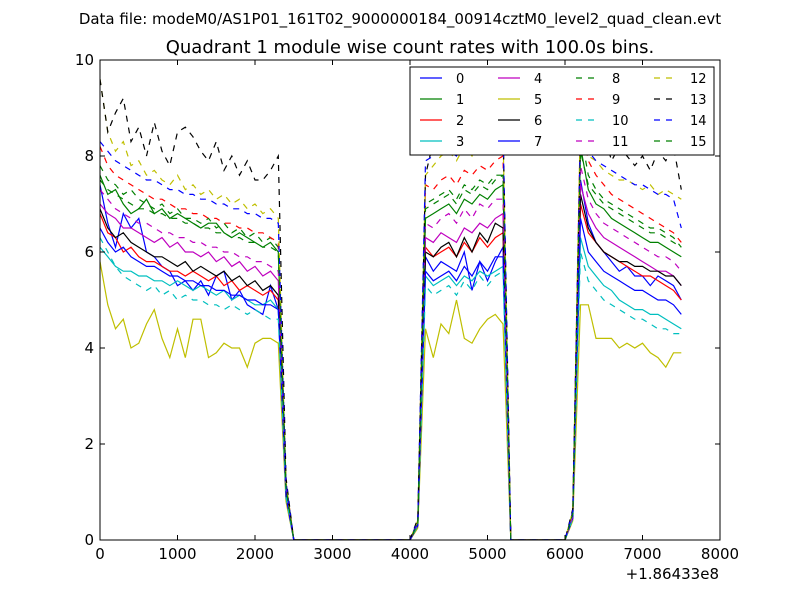 The width and height of the screenshot is (800, 600). I want to click on y-tick-label: 2, so click(89, 444).